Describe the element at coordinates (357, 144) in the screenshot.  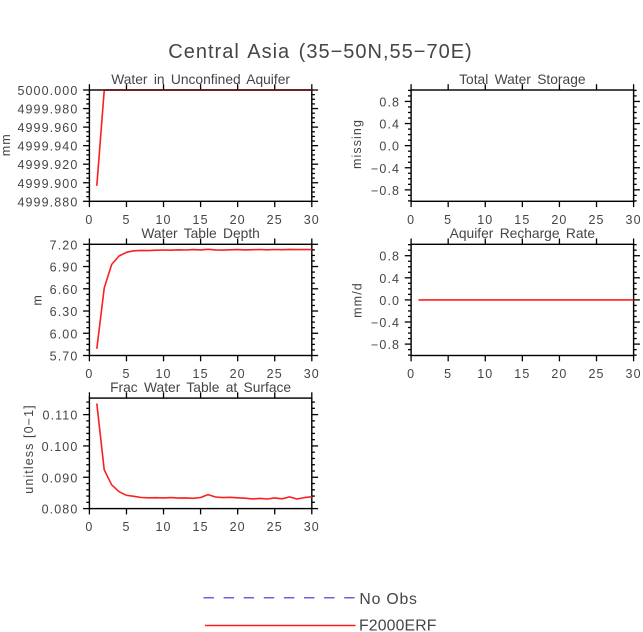
I see `svg-text: missing` at that location.